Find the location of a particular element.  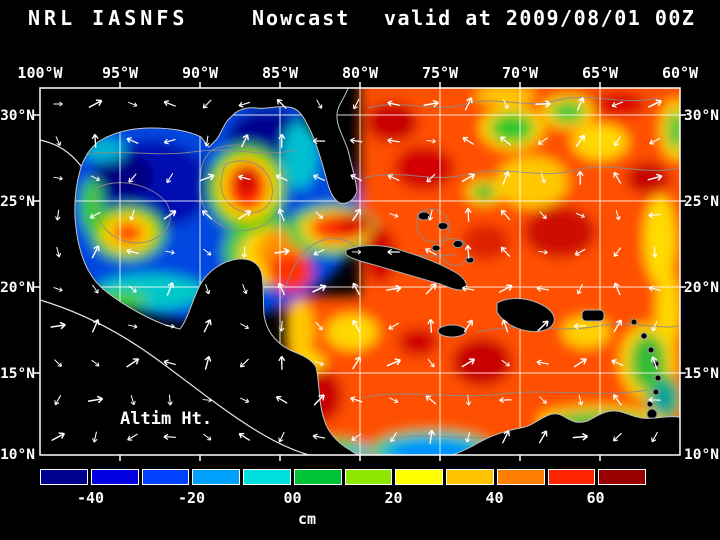

lesser-antilles-islands is located at coordinates (646, 369).